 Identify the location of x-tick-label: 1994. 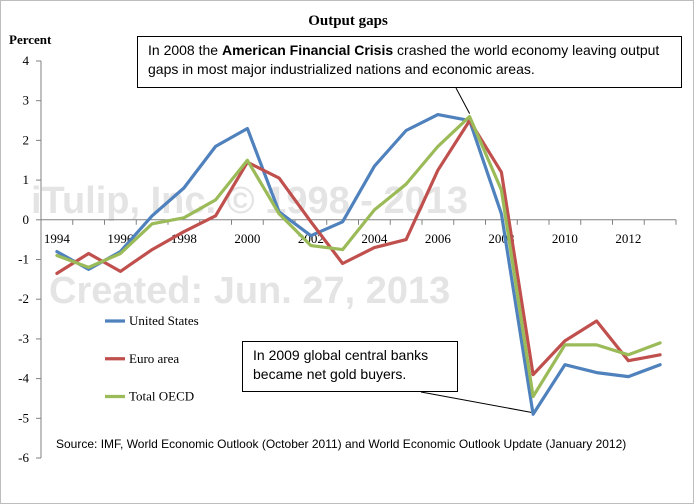
(57, 238).